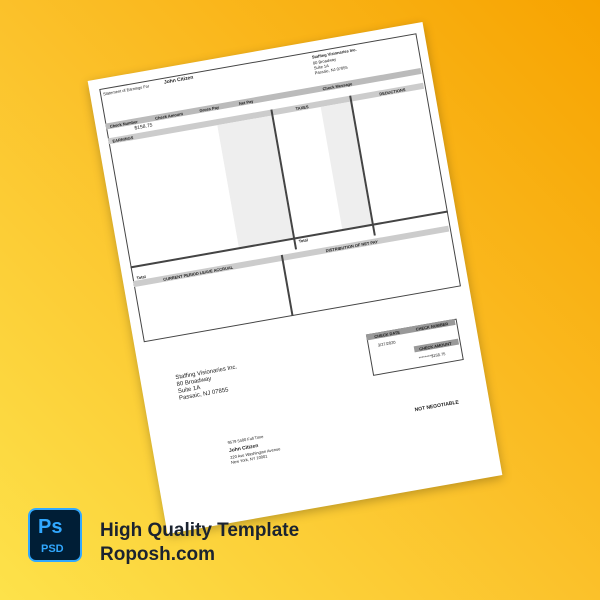 This screenshot has width=600, height=600. I want to click on site: Roposh.com, so click(158, 554).